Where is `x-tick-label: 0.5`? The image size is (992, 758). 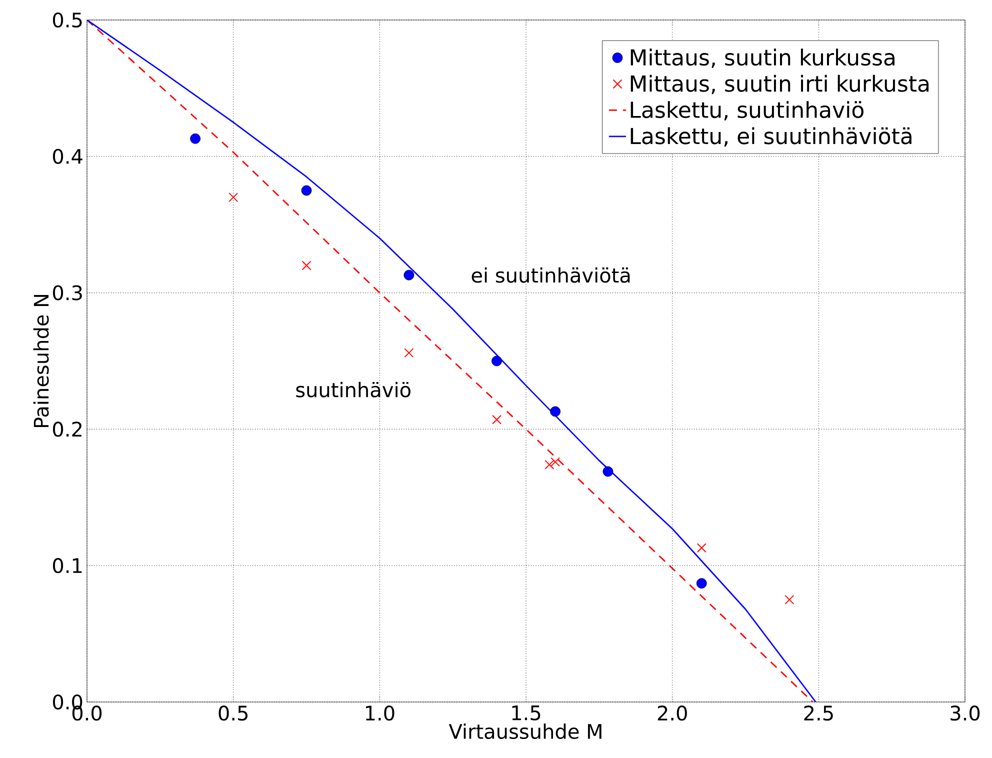 x-tick-label: 0.5 is located at coordinates (233, 713).